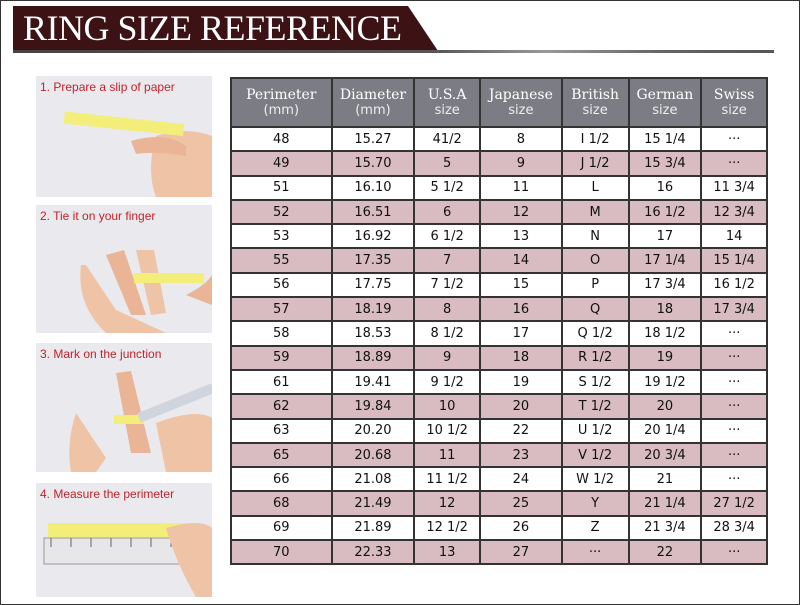 The width and height of the screenshot is (800, 605). Describe the element at coordinates (520, 503) in the screenshot. I see `table-cell: 25` at that location.